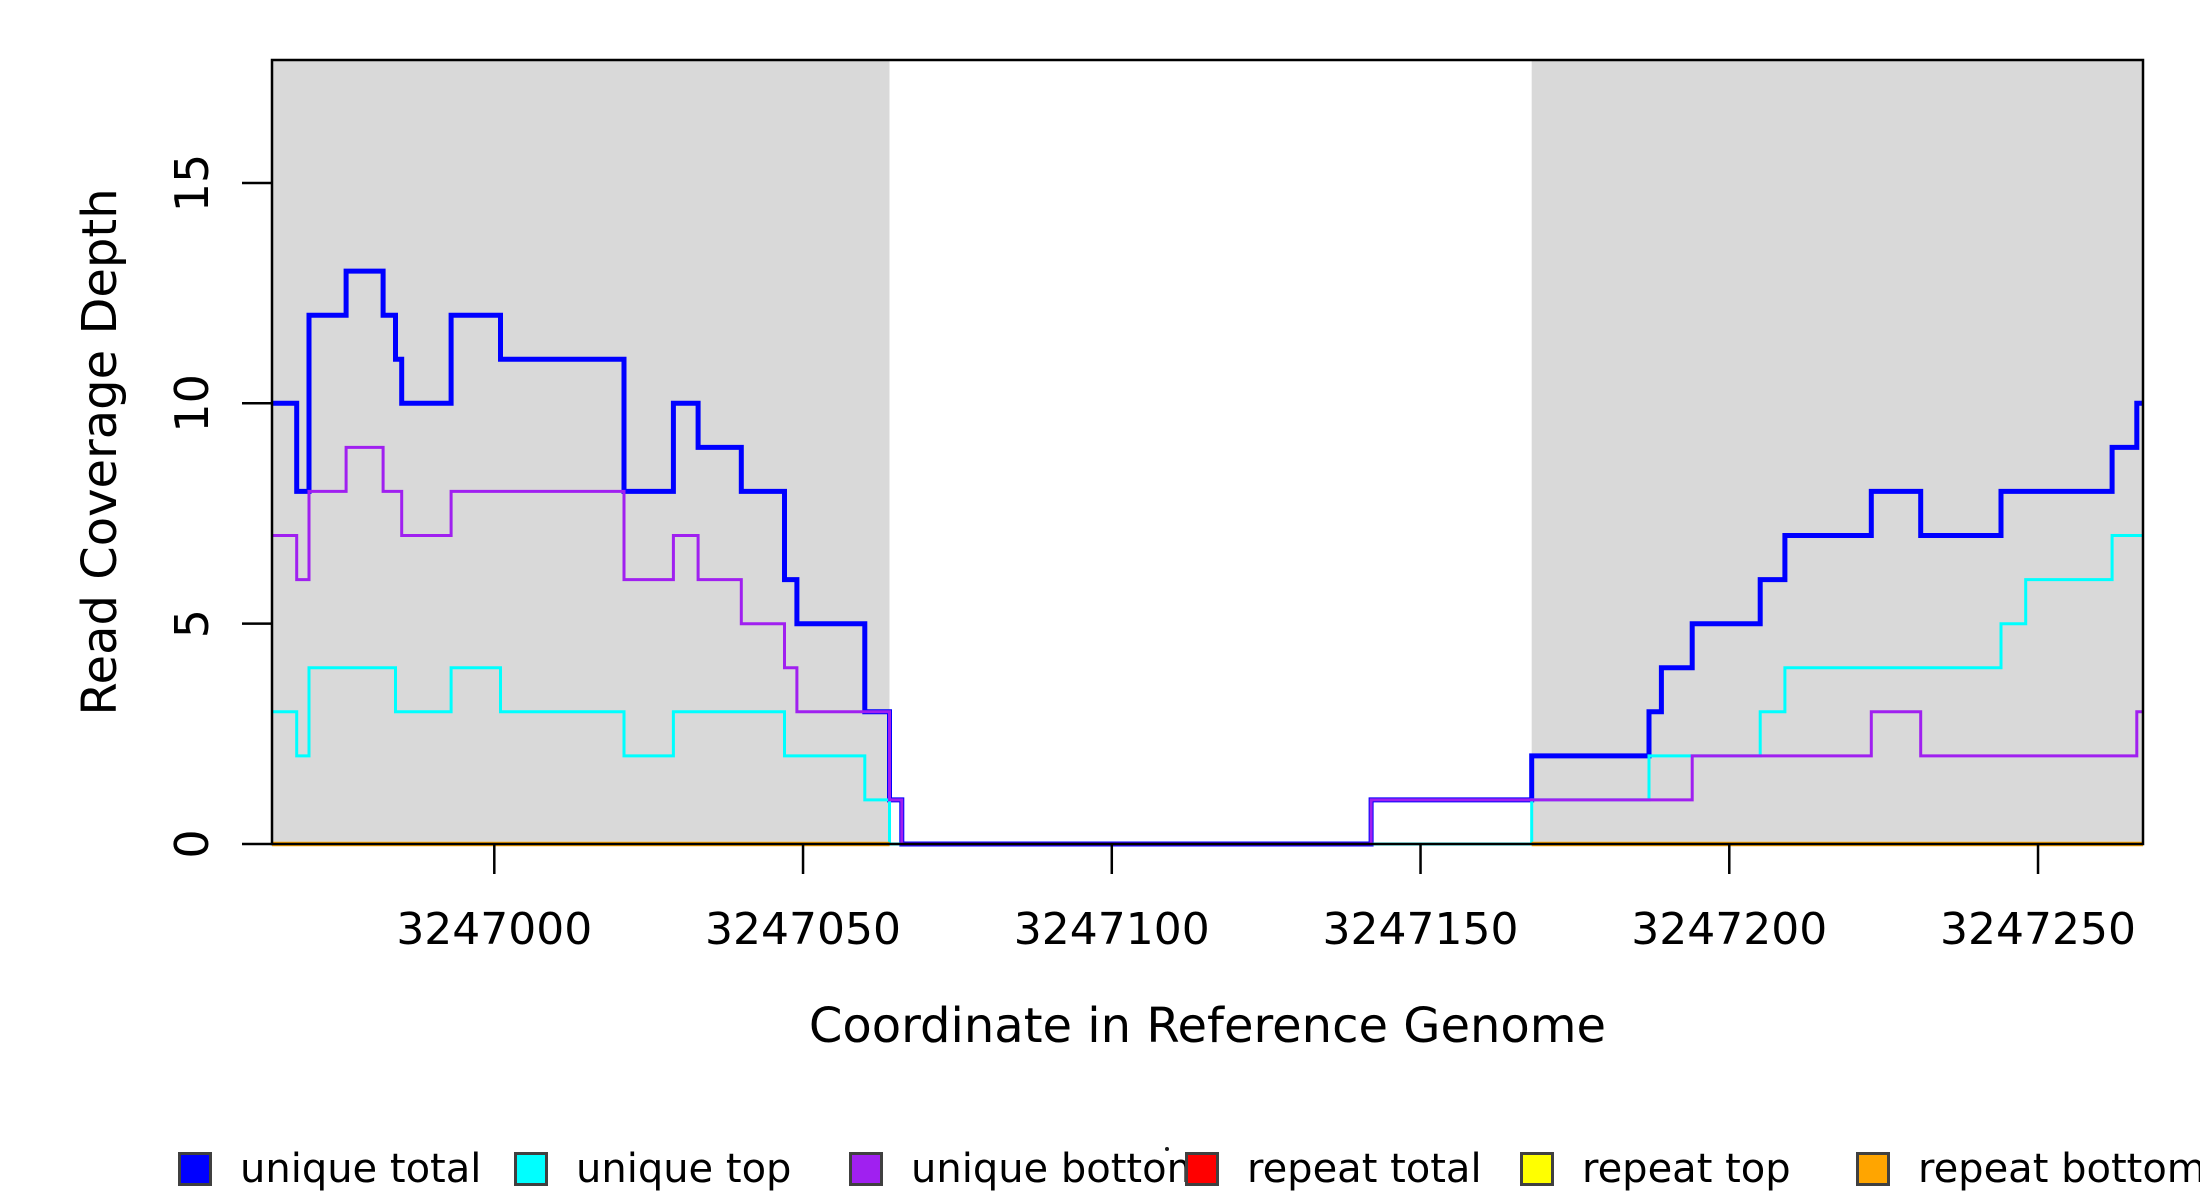 This screenshot has width=2200, height=1200. I want to click on legend-item-repeat-top: repeat top, so click(1655, 1169).